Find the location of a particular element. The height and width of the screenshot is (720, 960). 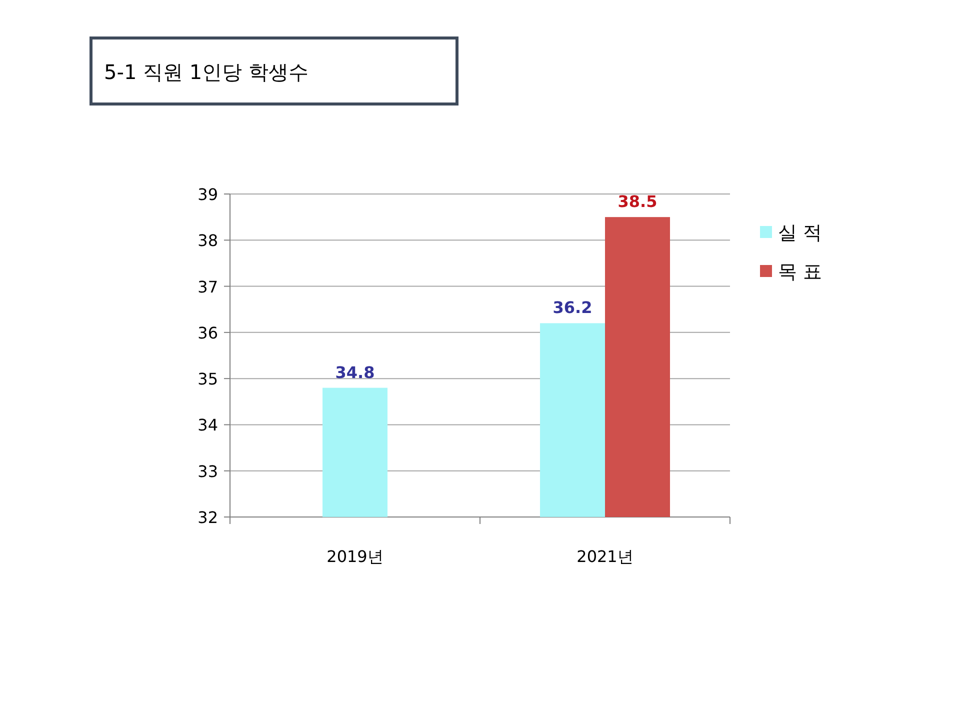

y-tick-label: 33 is located at coordinates (208, 471).